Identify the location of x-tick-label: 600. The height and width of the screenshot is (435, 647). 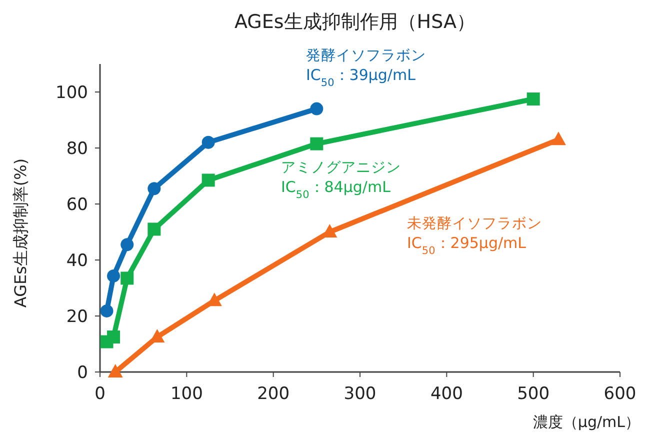
(620, 394).